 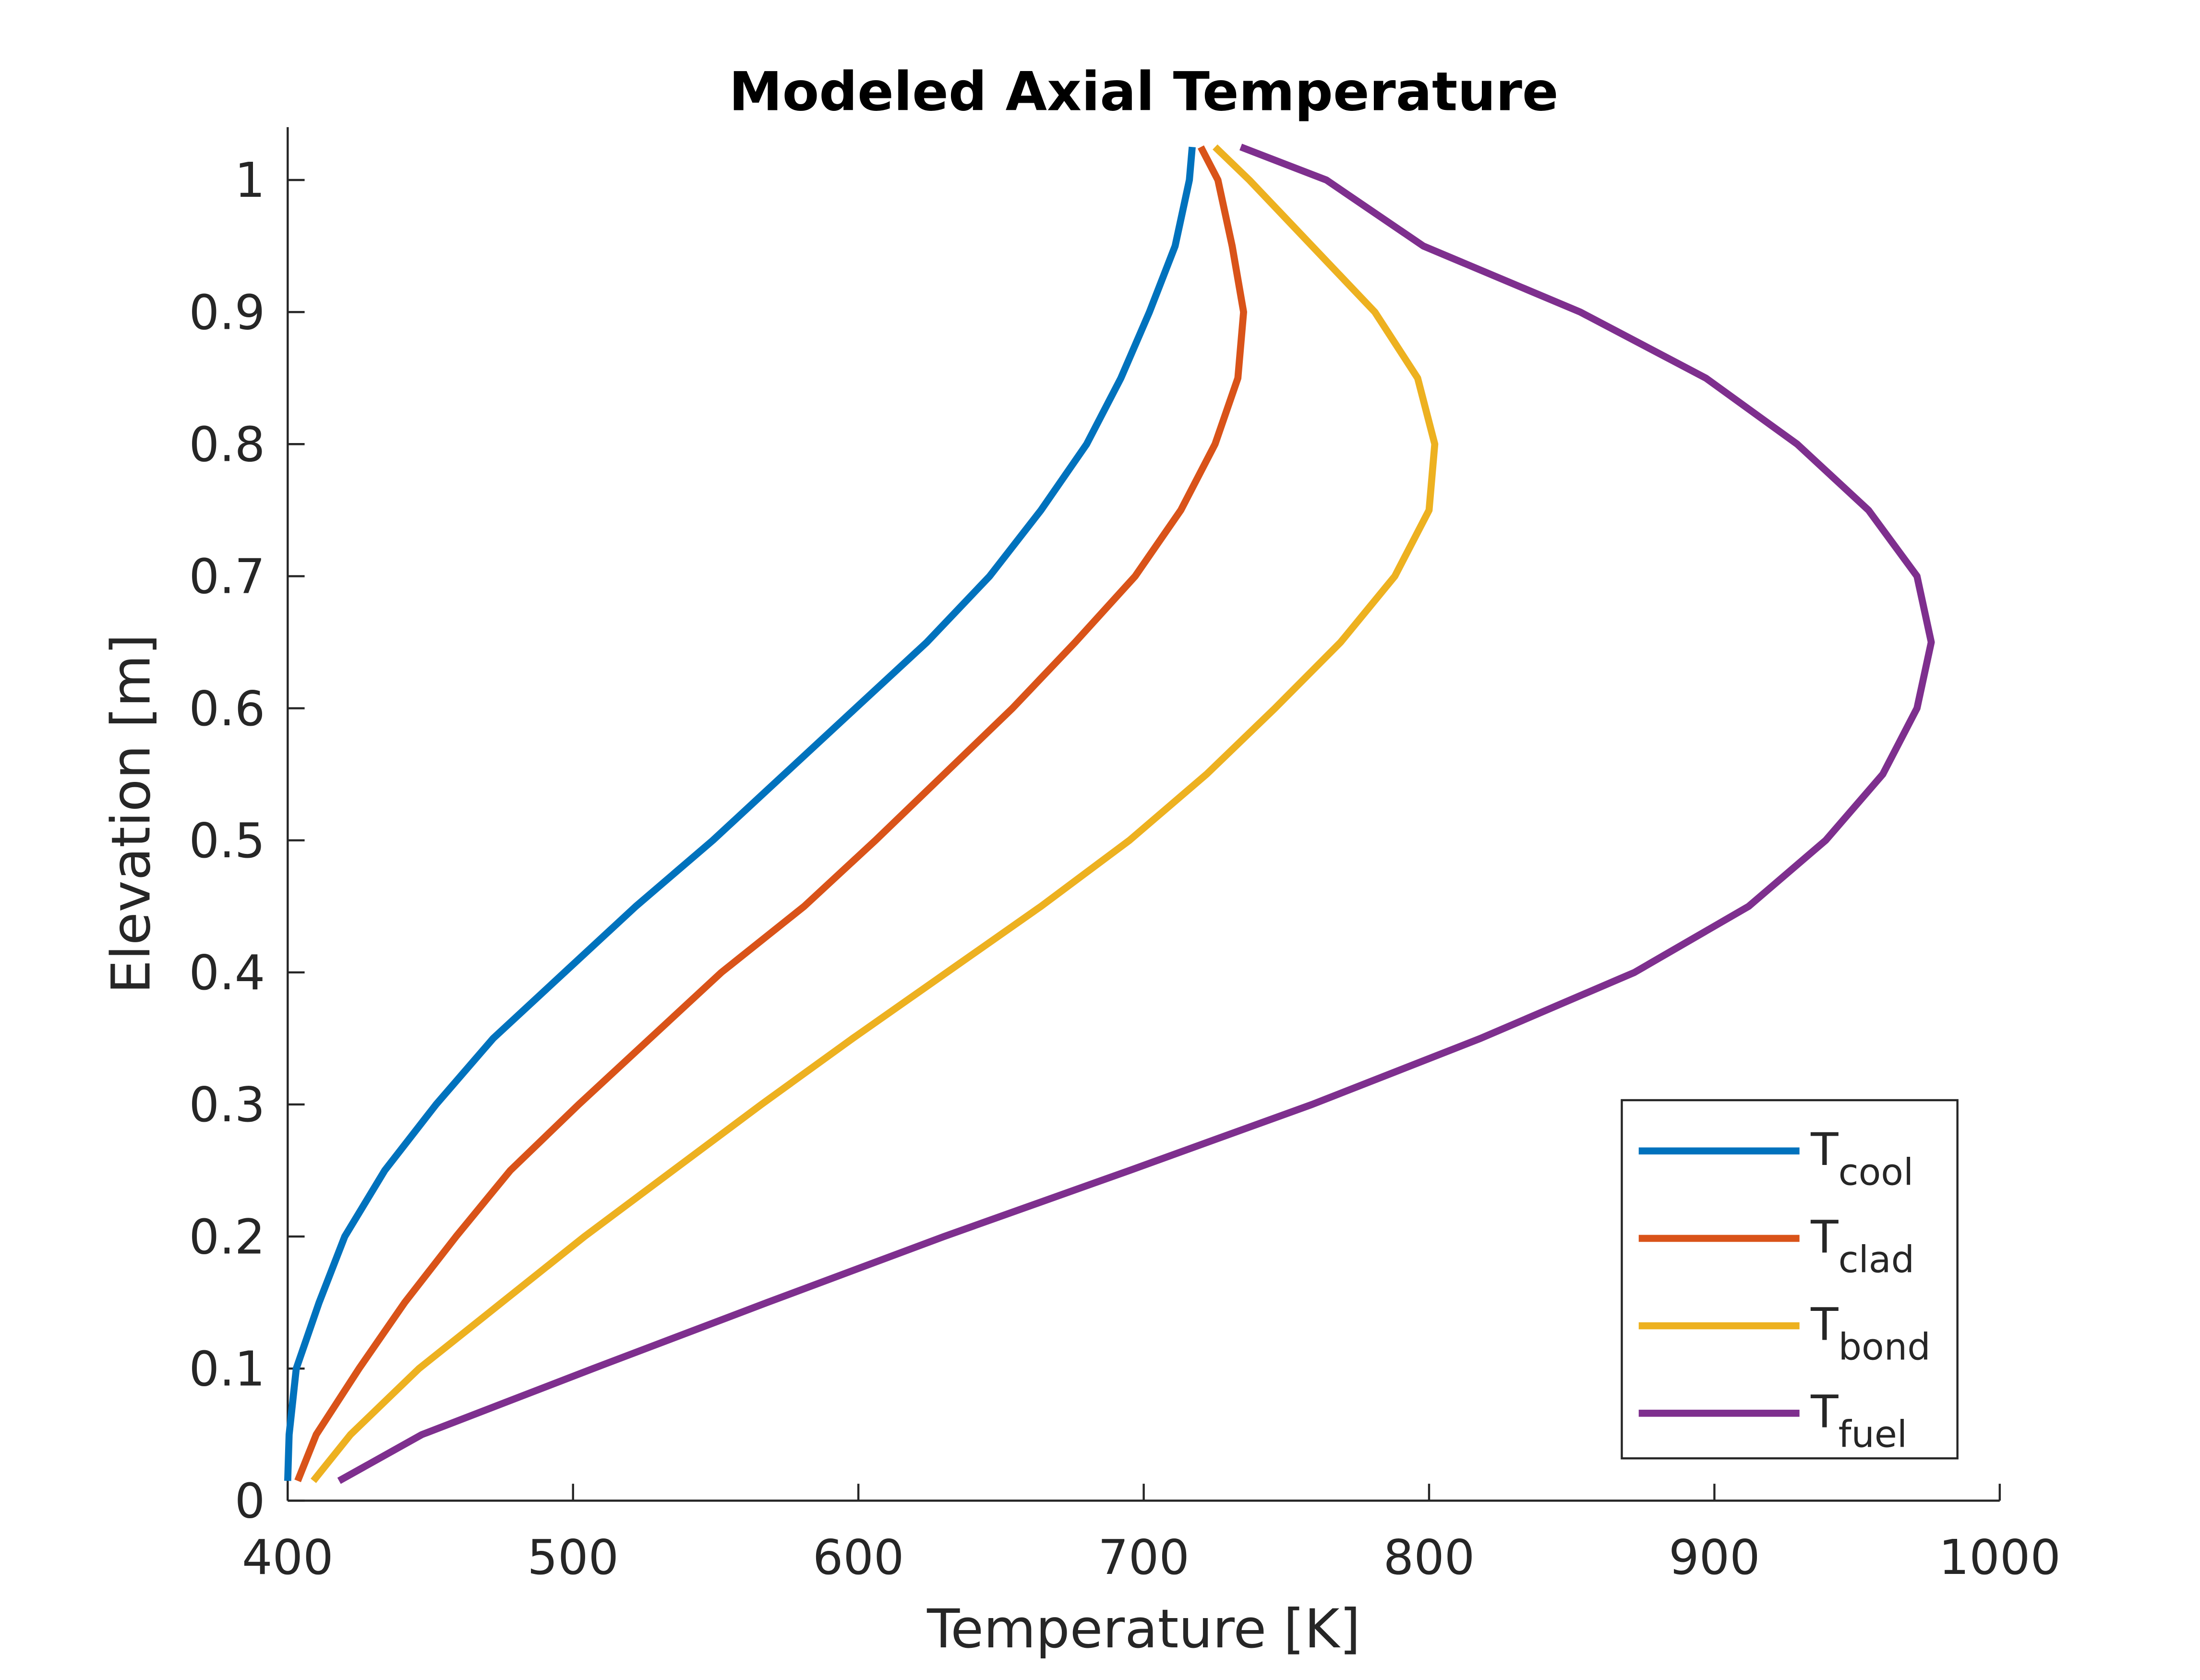 What do you see at coordinates (858, 1557) in the screenshot?
I see `x-tick-label: 600` at bounding box center [858, 1557].